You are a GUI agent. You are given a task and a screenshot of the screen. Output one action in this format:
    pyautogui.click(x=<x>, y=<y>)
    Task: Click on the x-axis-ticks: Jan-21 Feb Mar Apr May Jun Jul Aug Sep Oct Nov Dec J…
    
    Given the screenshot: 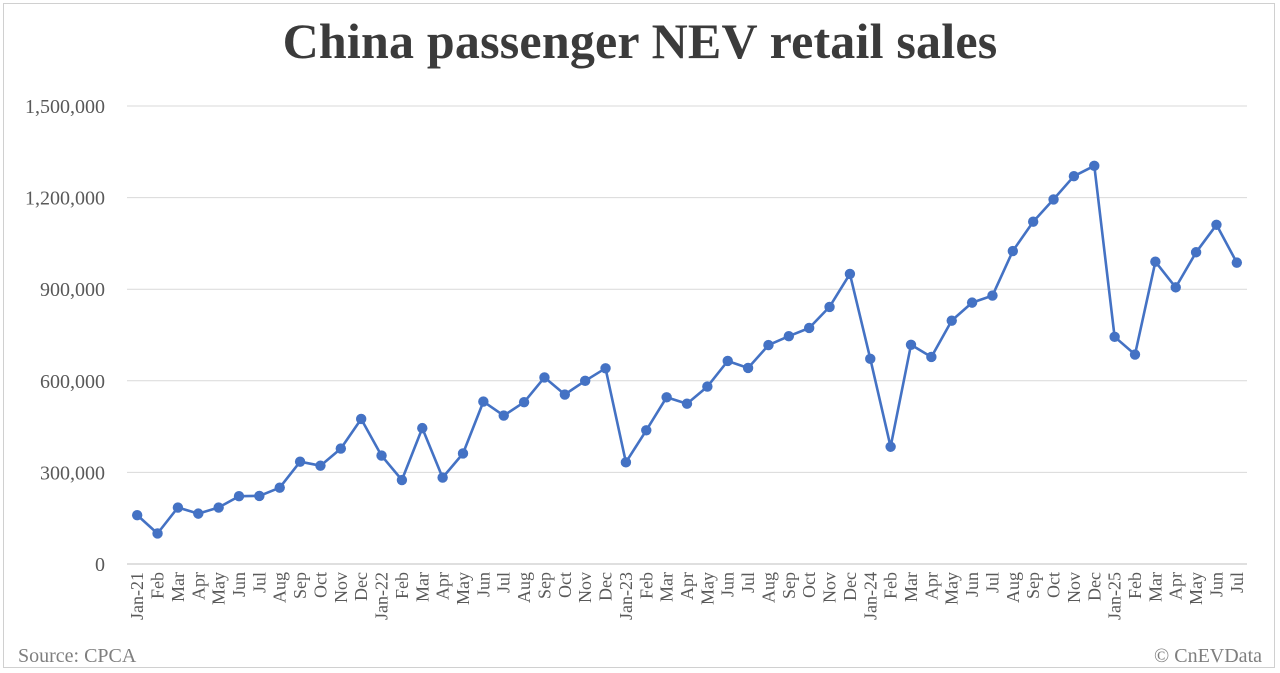 What is the action you would take?
    pyautogui.click(x=687, y=596)
    